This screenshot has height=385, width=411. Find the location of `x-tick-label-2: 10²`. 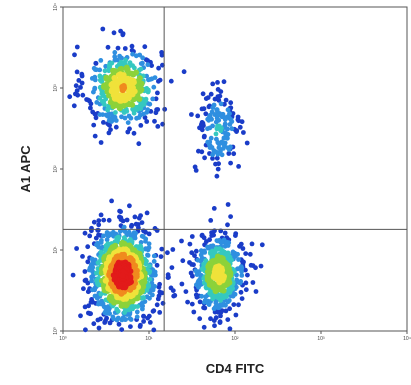

x-tick-label-2: 10² is located at coordinates (235, 339).